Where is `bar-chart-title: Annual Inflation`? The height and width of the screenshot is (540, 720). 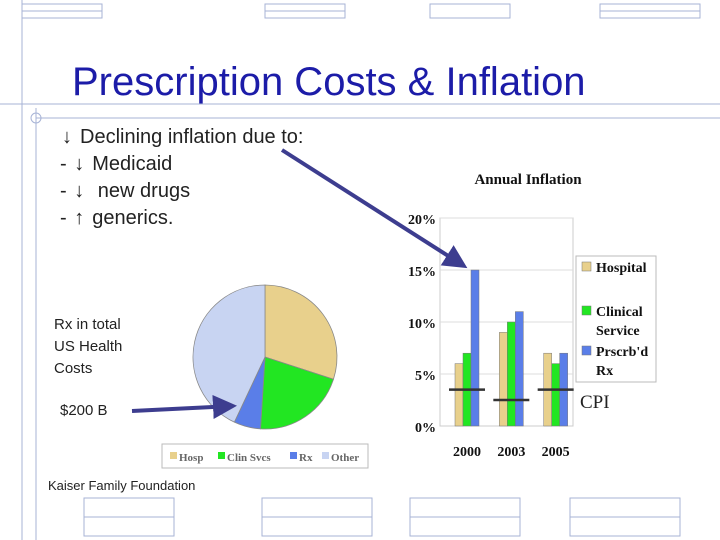 bar-chart-title: Annual Inflation is located at coordinates (528, 180).